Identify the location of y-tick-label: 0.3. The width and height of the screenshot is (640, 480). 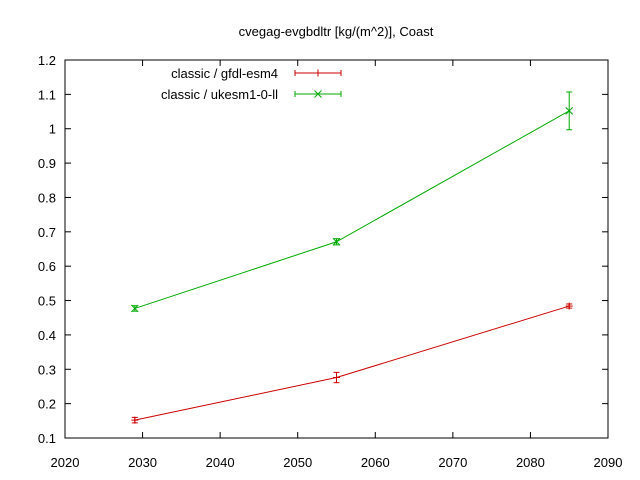
(47, 369).